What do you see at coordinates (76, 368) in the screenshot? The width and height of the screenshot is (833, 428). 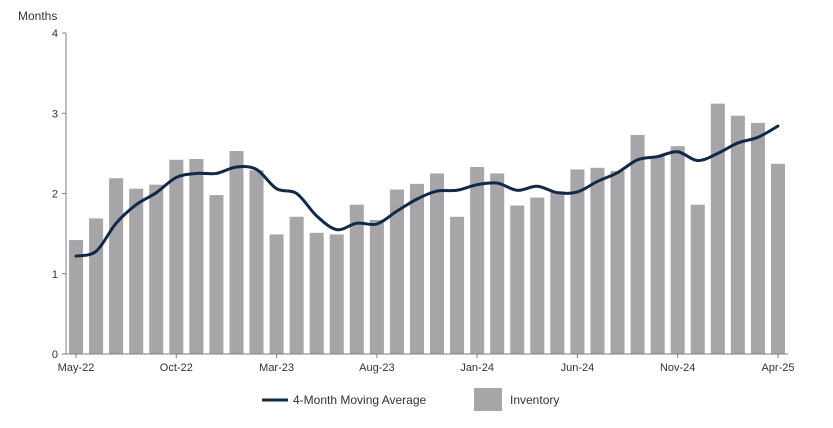 I see `x-tick-label: May-22` at bounding box center [76, 368].